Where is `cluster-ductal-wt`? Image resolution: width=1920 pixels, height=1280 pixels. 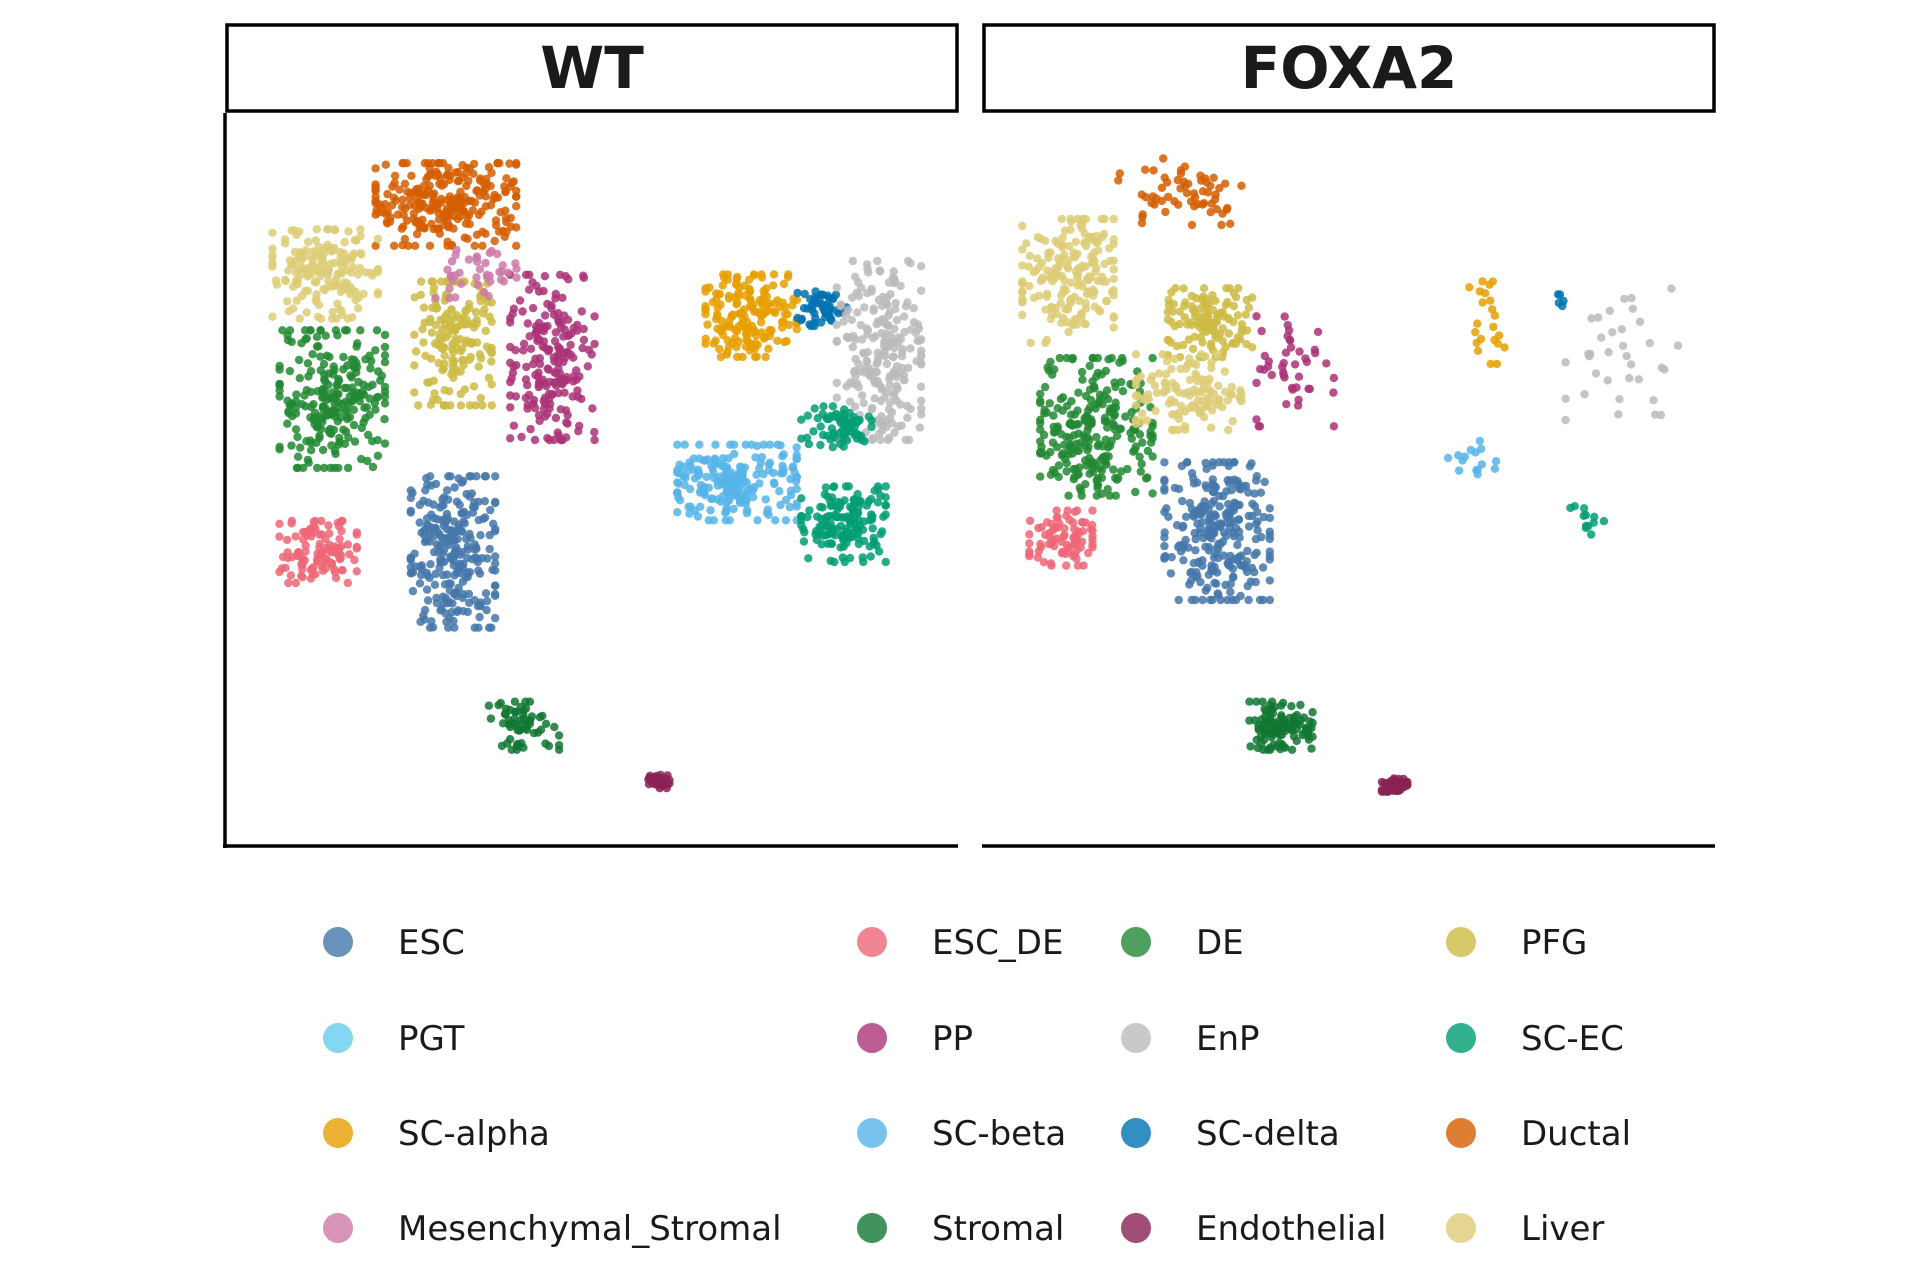 cluster-ductal-wt is located at coordinates (446, 204).